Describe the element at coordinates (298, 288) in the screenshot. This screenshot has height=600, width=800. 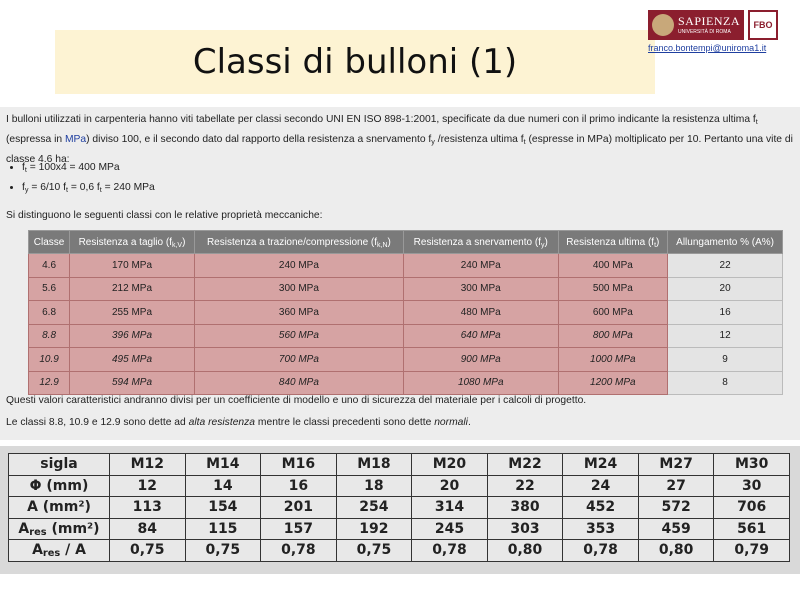
I see `table-cell: 300 MPa` at that location.